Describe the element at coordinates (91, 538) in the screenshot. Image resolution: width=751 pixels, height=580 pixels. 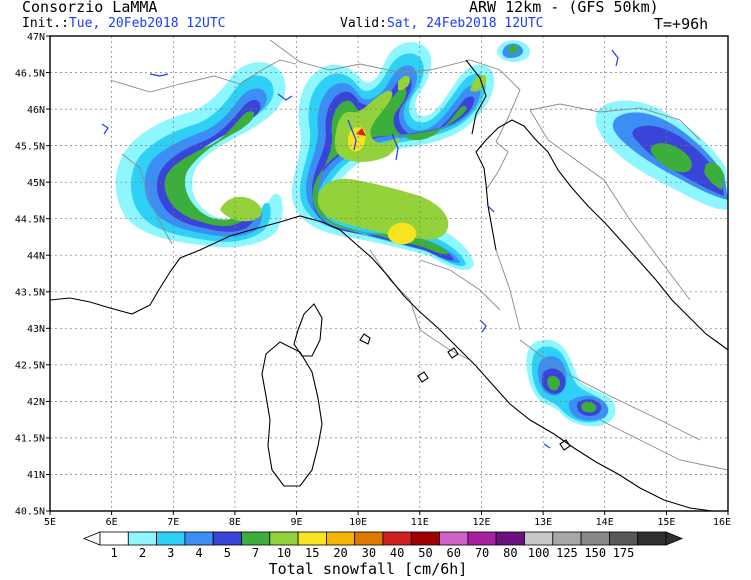
I see `colorbar-left-arrow` at that location.